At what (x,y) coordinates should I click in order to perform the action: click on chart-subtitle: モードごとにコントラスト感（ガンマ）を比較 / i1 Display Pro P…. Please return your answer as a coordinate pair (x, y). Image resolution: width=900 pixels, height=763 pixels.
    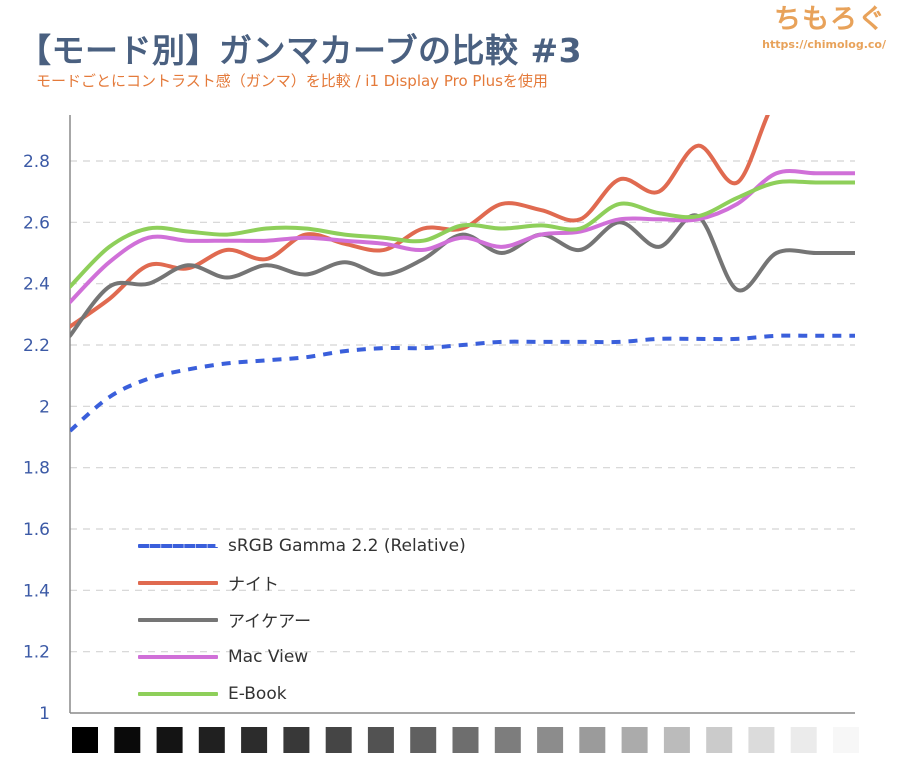
    Looking at the image, I should click on (292, 81).